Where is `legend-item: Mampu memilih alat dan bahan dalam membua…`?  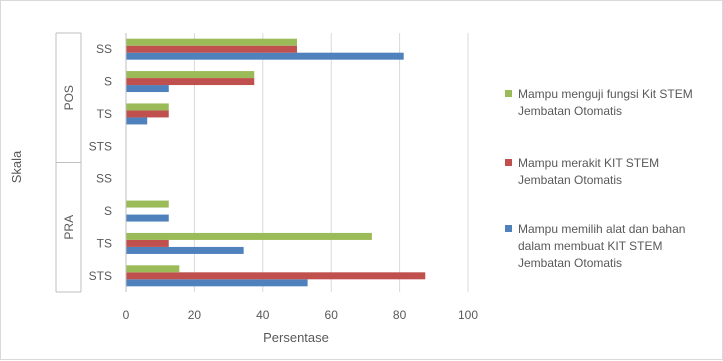
legend-item: Mampu memilih alat dan bahan dalam membua… is located at coordinates (595, 246).